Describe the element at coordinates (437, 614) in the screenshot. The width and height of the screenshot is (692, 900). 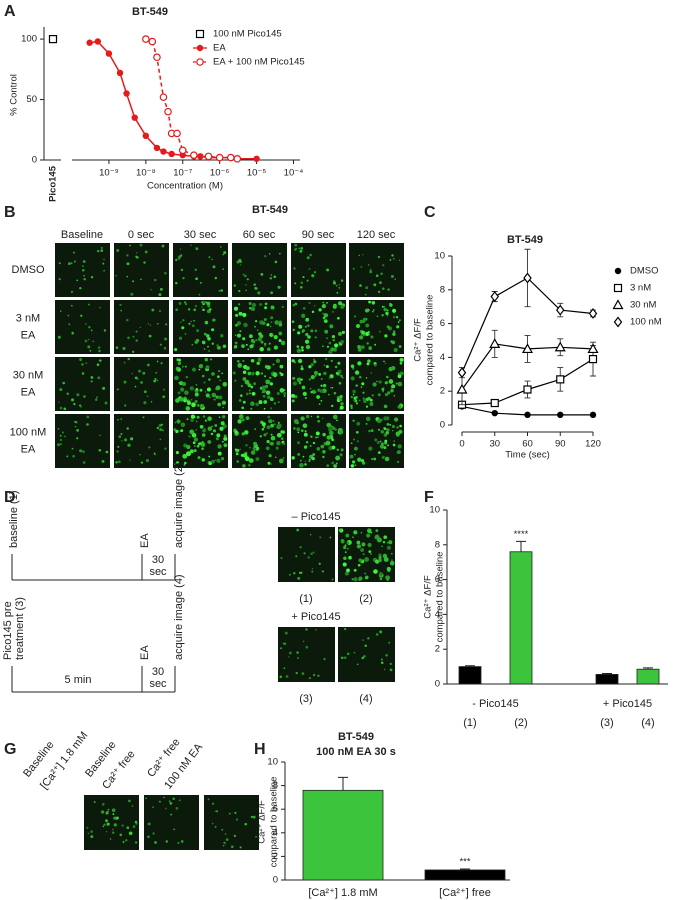
I see `y-tick-label: 4` at that location.